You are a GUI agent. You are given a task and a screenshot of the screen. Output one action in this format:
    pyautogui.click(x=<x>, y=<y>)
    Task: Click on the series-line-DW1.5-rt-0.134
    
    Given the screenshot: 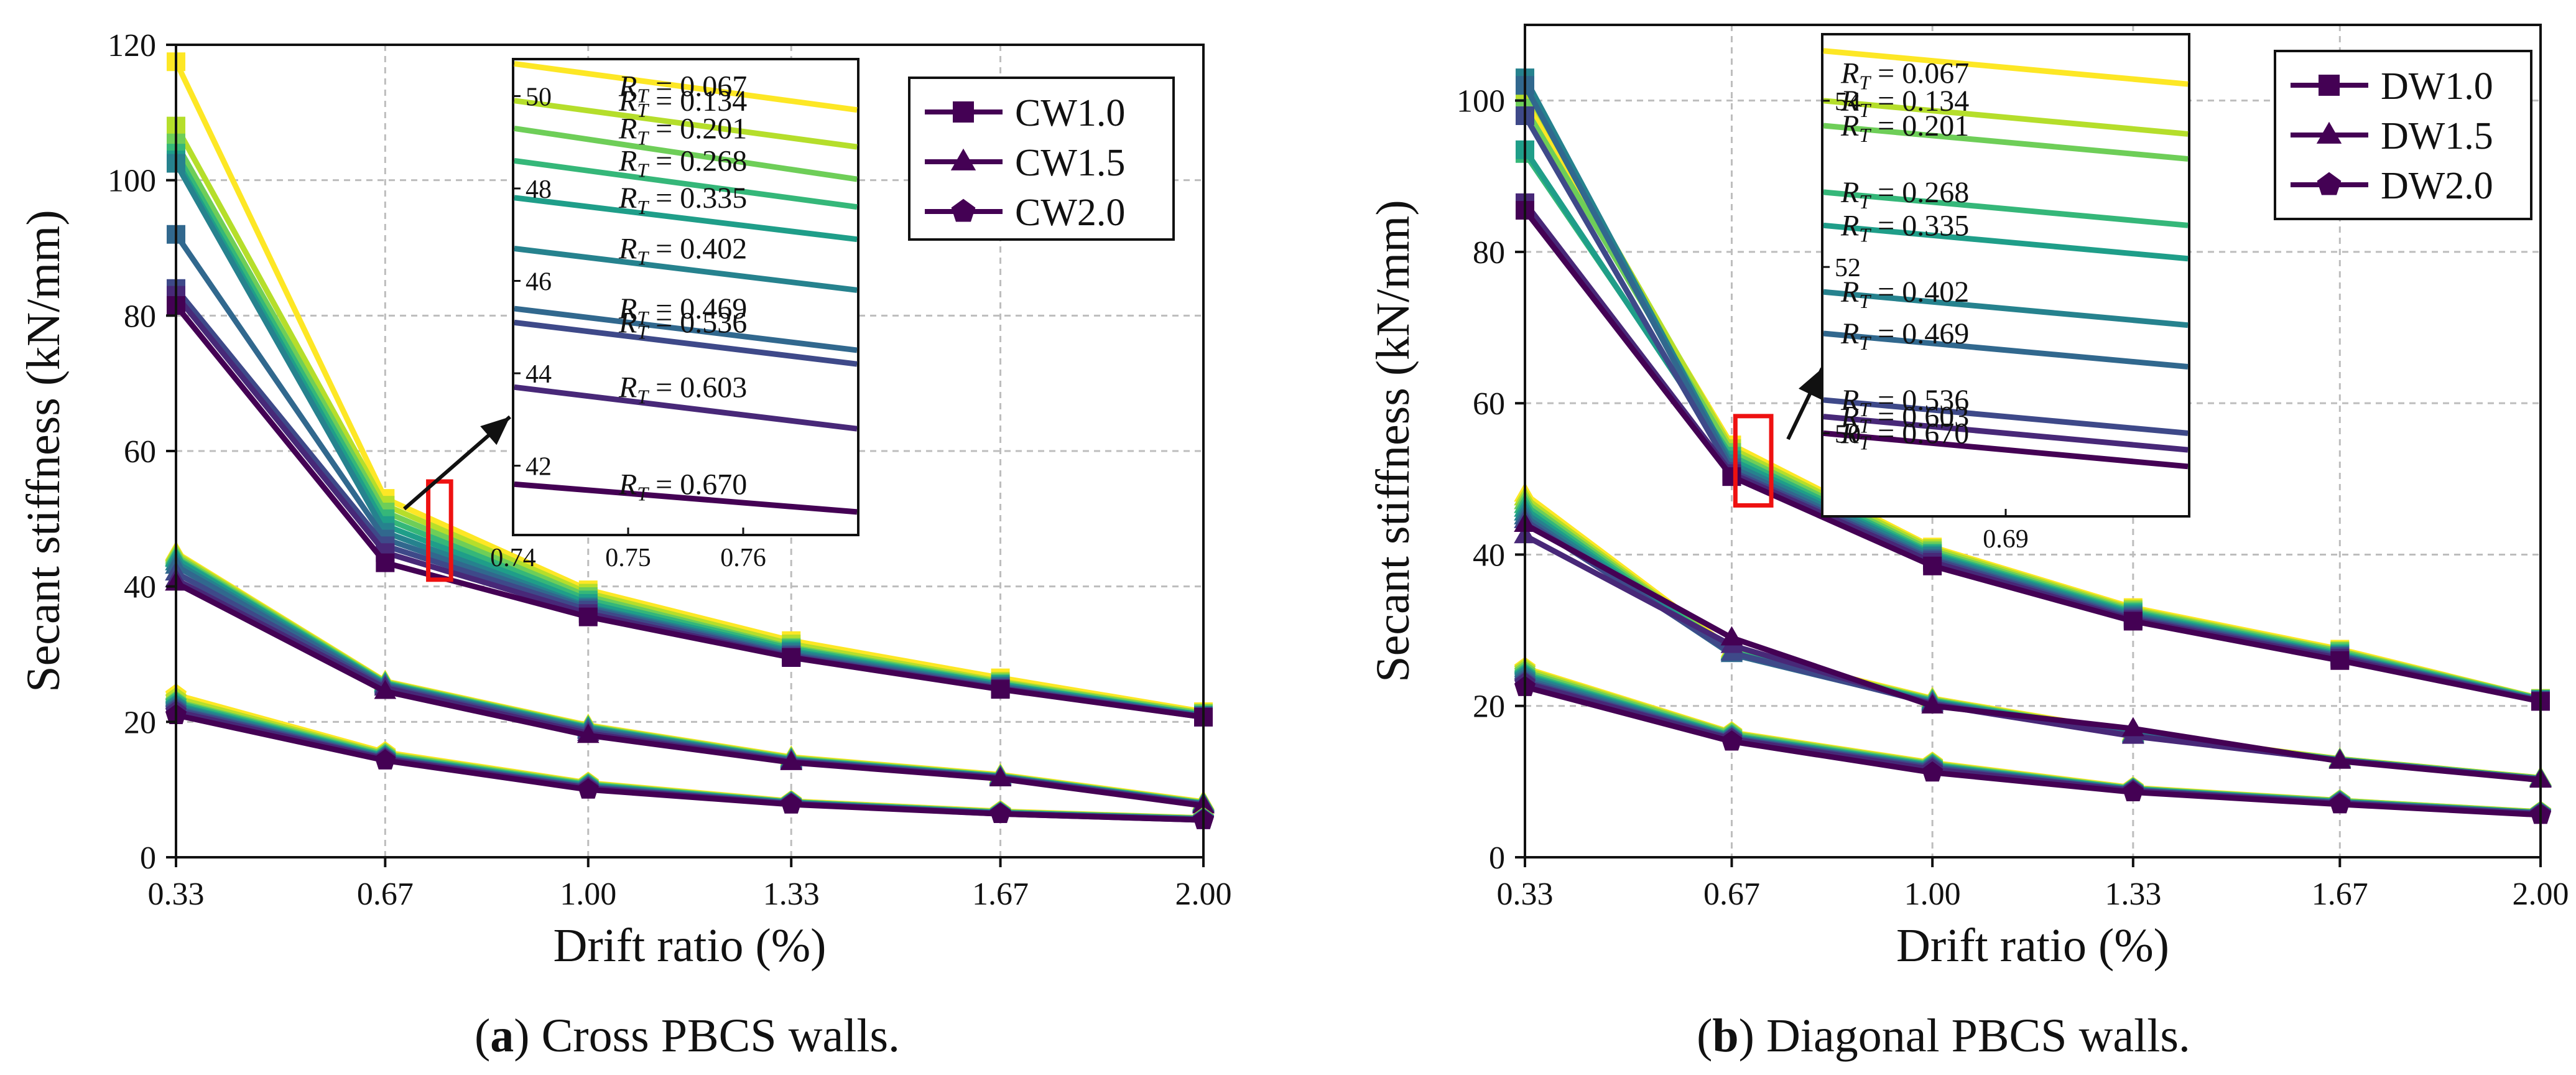 What is the action you would take?
    pyautogui.click(x=2032, y=638)
    